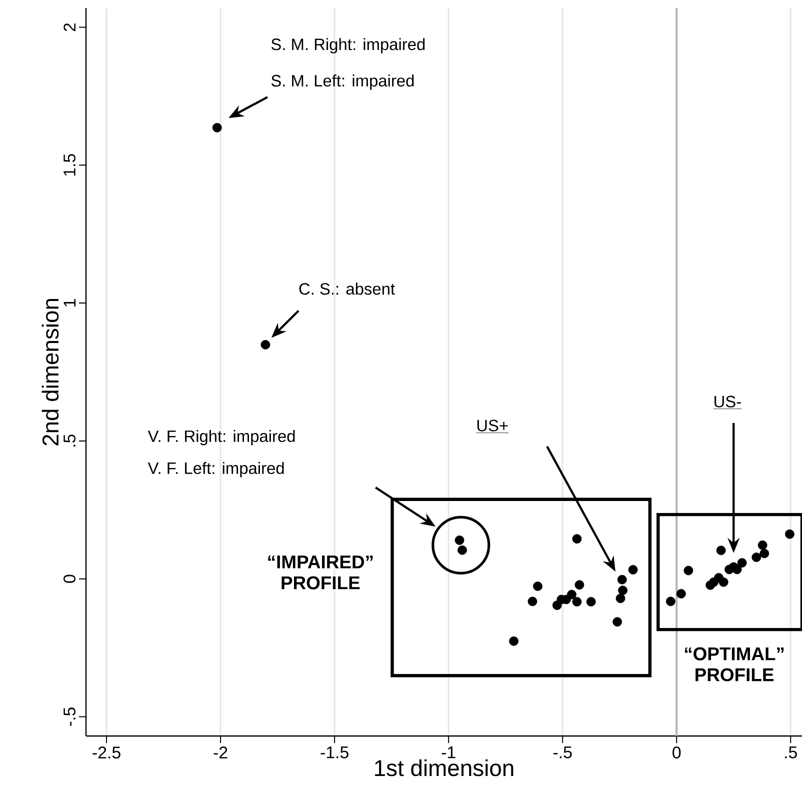  Describe the element at coordinates (727, 402) in the screenshot. I see `annotation: US-` at that location.